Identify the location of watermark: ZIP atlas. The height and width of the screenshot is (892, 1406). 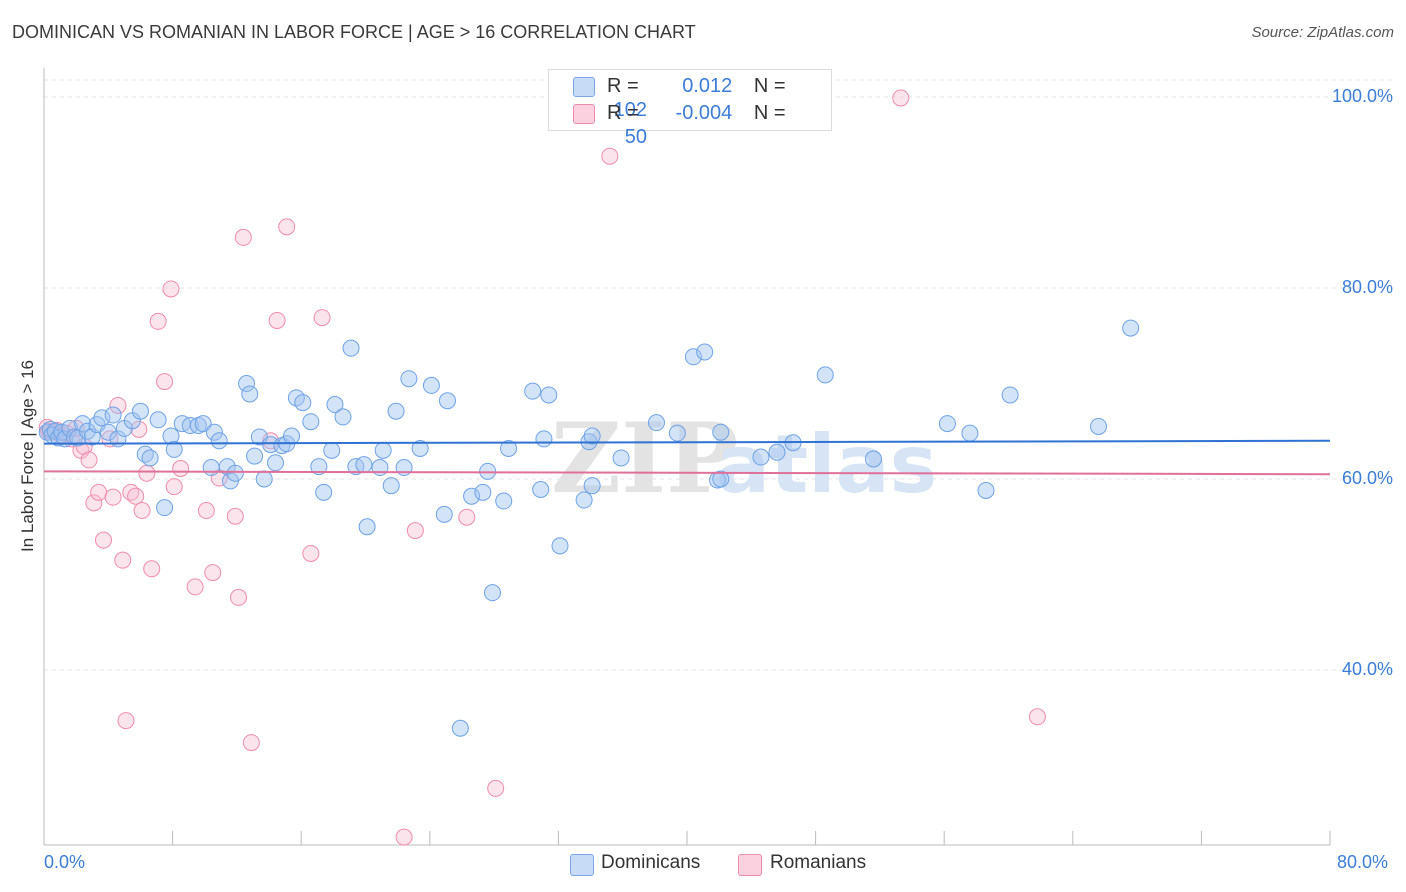
(744, 458).